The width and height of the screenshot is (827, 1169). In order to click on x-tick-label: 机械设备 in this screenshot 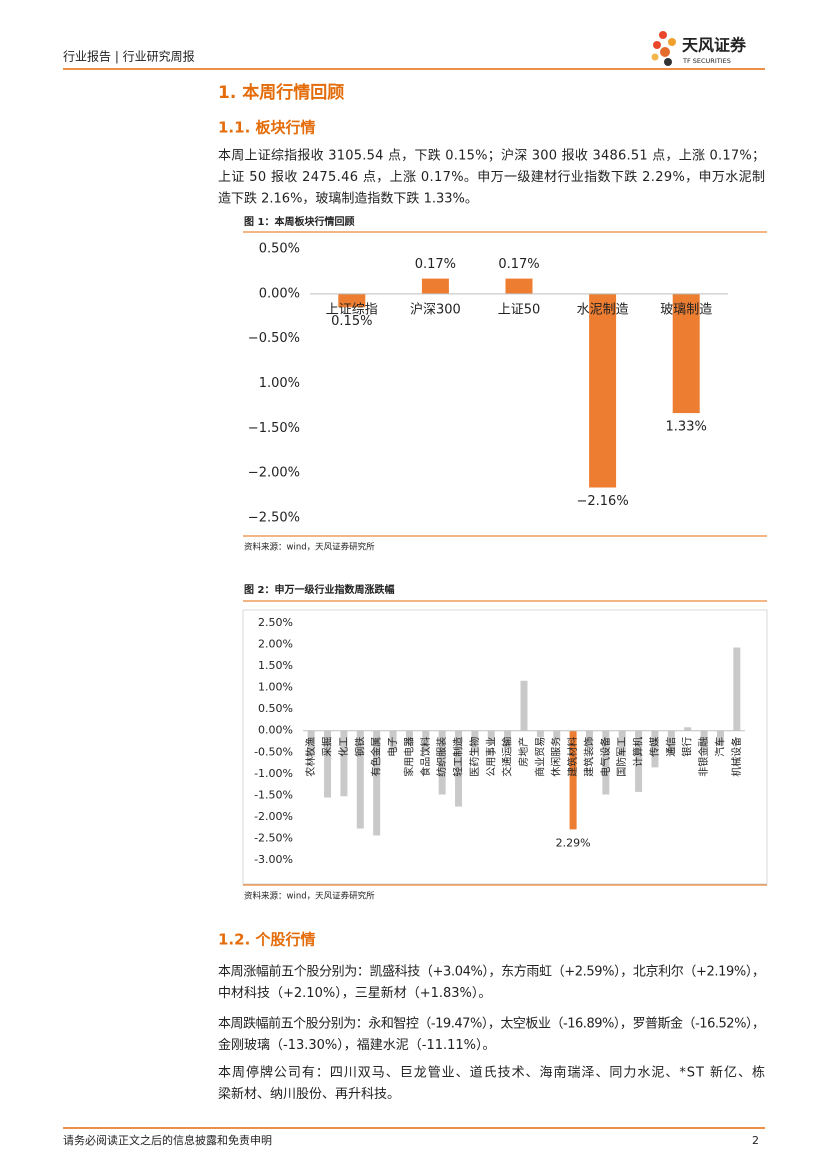, I will do `click(736, 757)`.